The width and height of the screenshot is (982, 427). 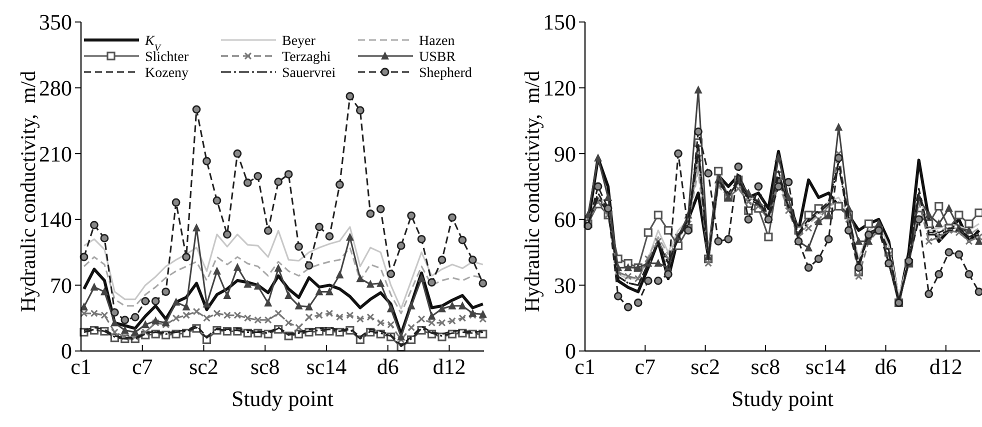 What do you see at coordinates (309, 73) in the screenshot?
I see `legend-label: Sauervrei` at bounding box center [309, 73].